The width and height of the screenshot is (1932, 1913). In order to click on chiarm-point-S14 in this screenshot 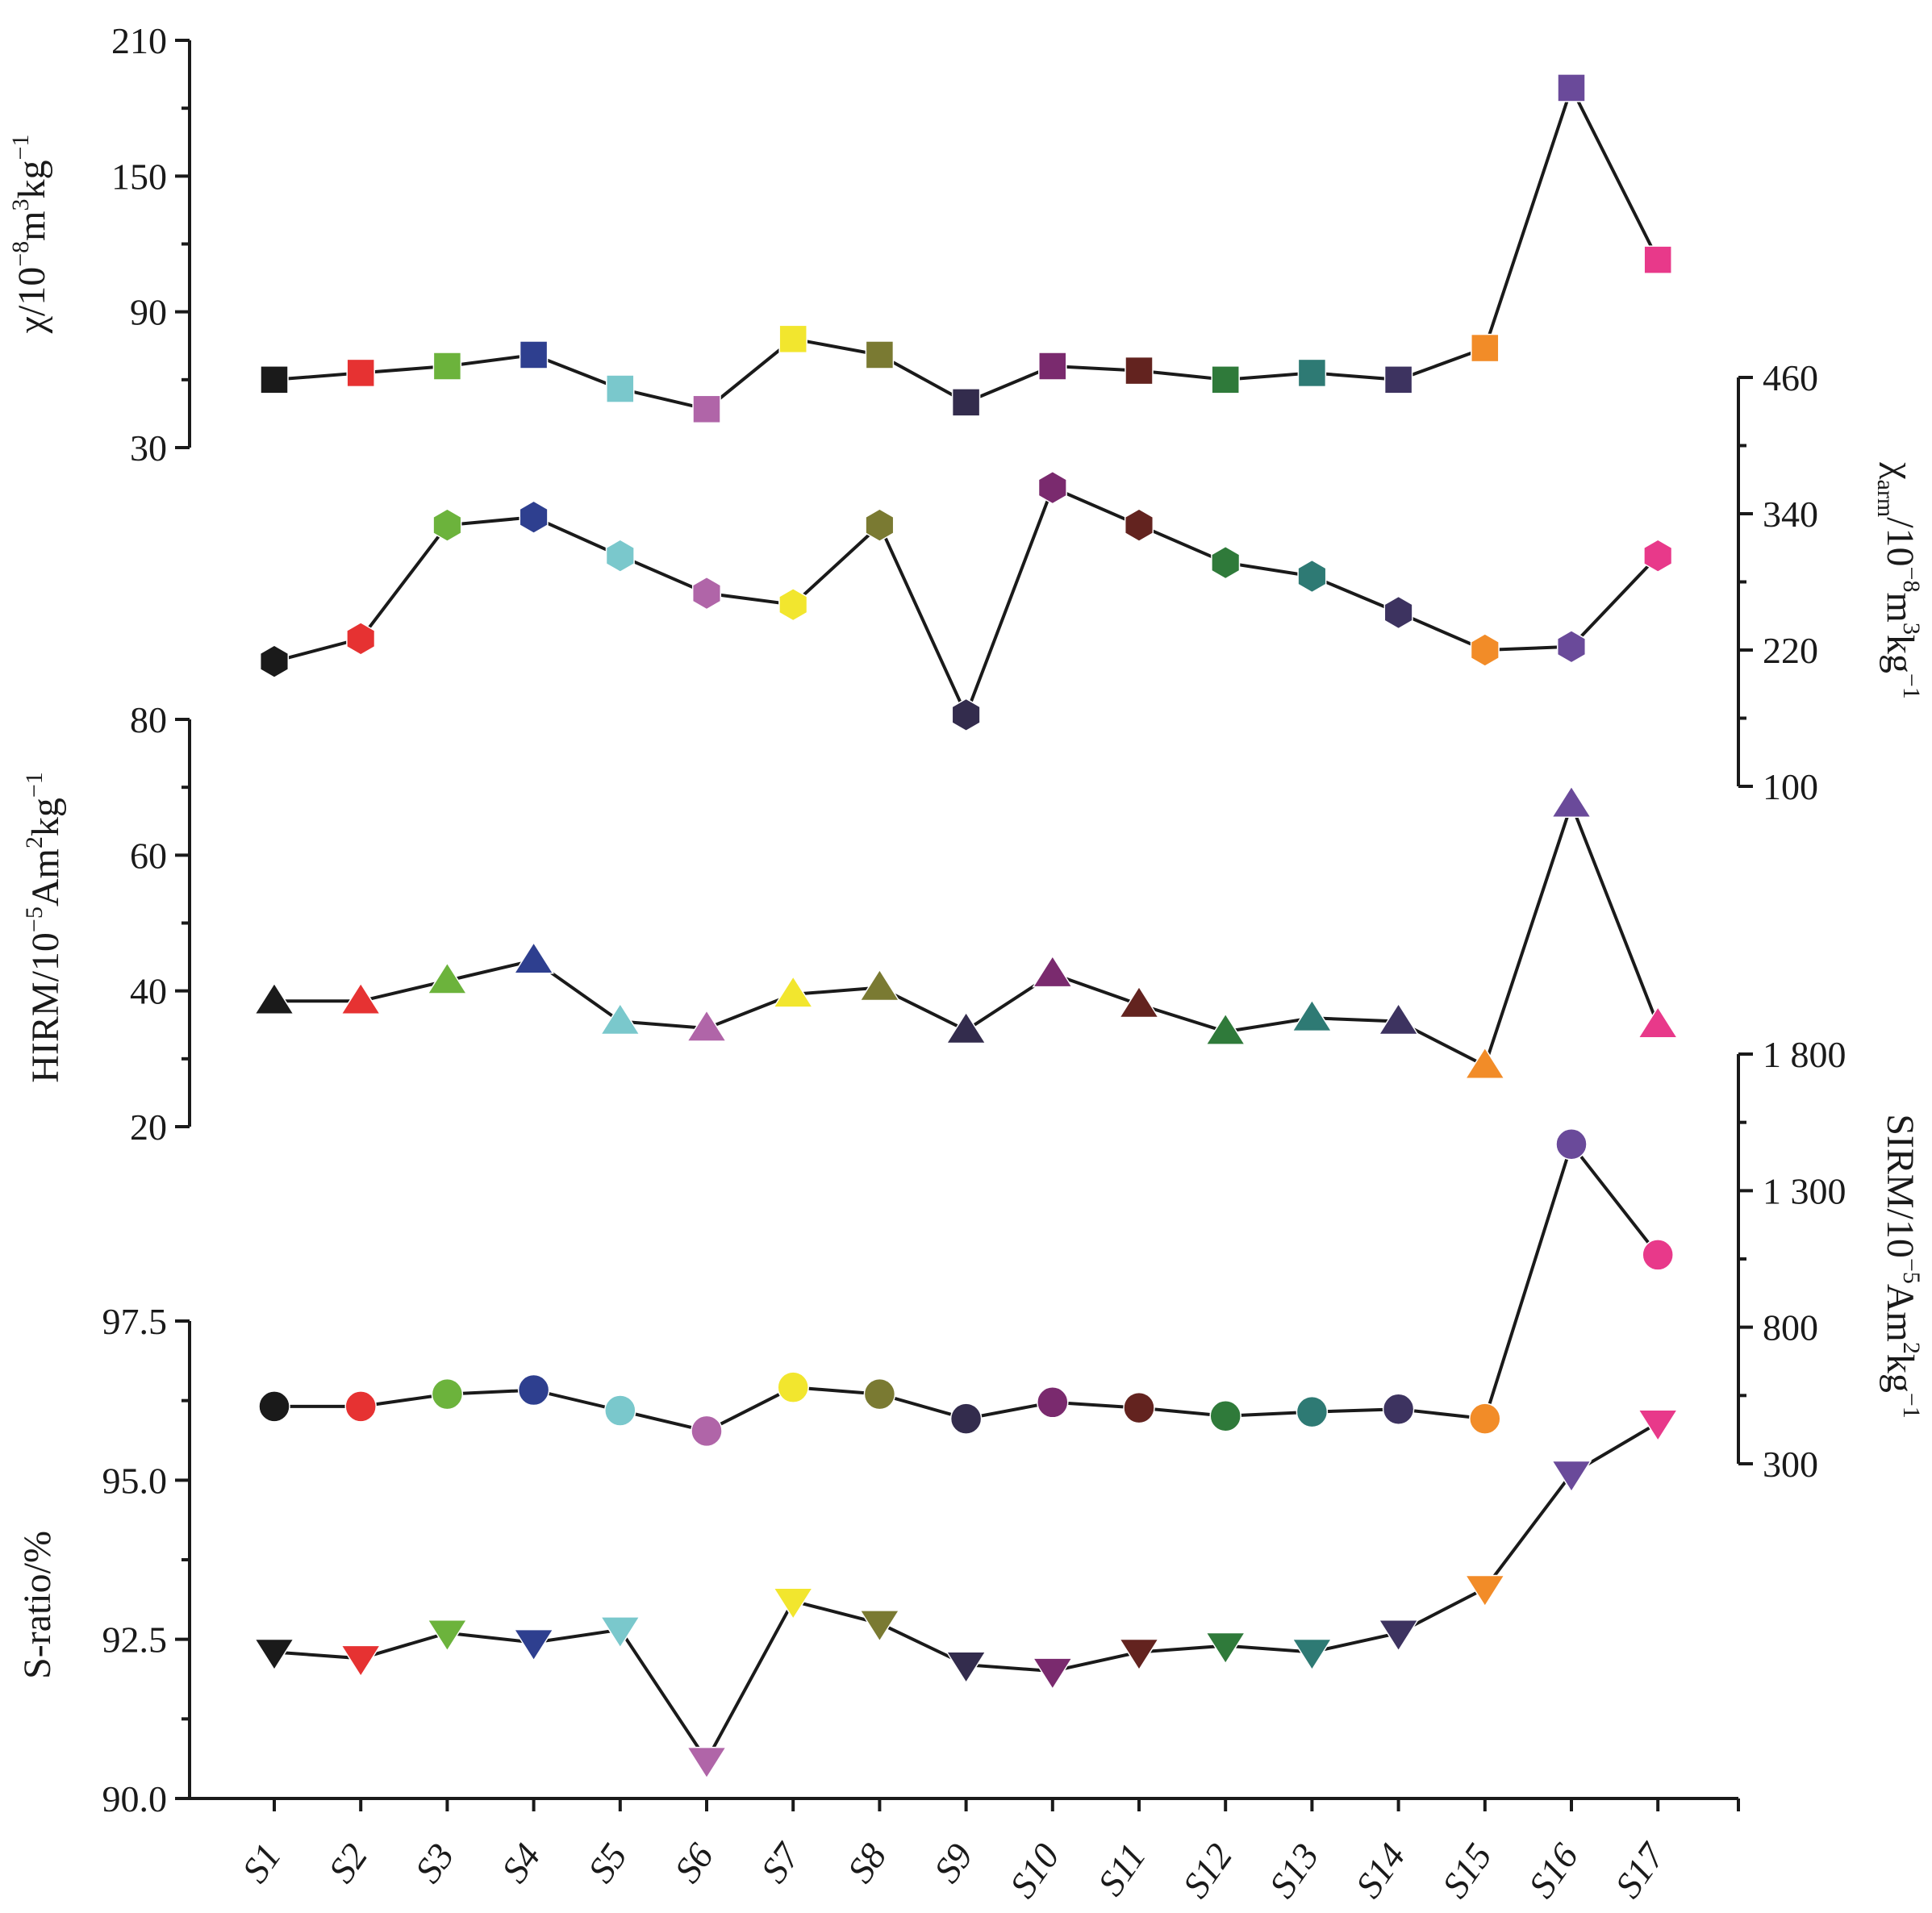, I will do `click(1398, 612)`.